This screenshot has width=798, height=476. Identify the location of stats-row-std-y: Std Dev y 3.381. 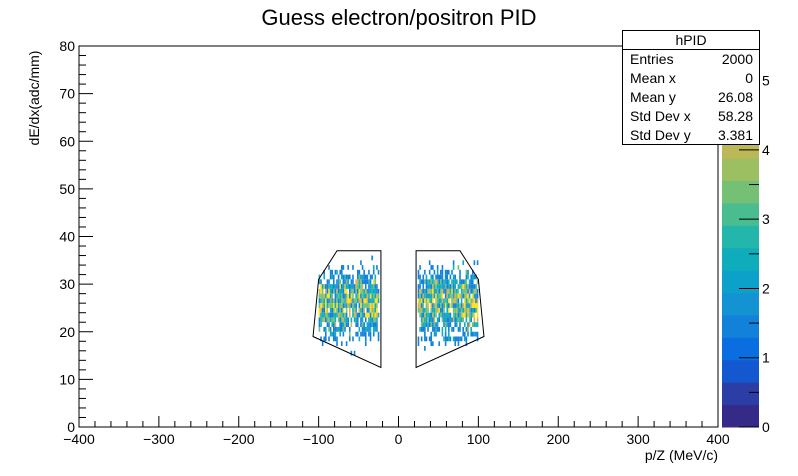
(691, 135).